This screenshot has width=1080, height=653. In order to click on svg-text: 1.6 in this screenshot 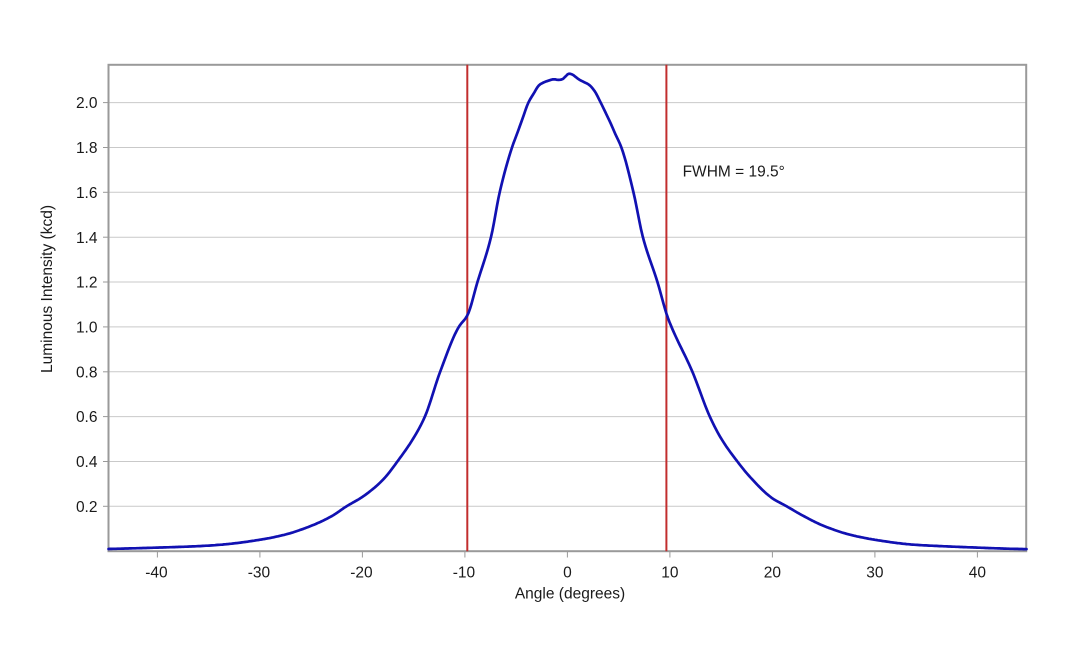, I will do `click(87, 193)`.